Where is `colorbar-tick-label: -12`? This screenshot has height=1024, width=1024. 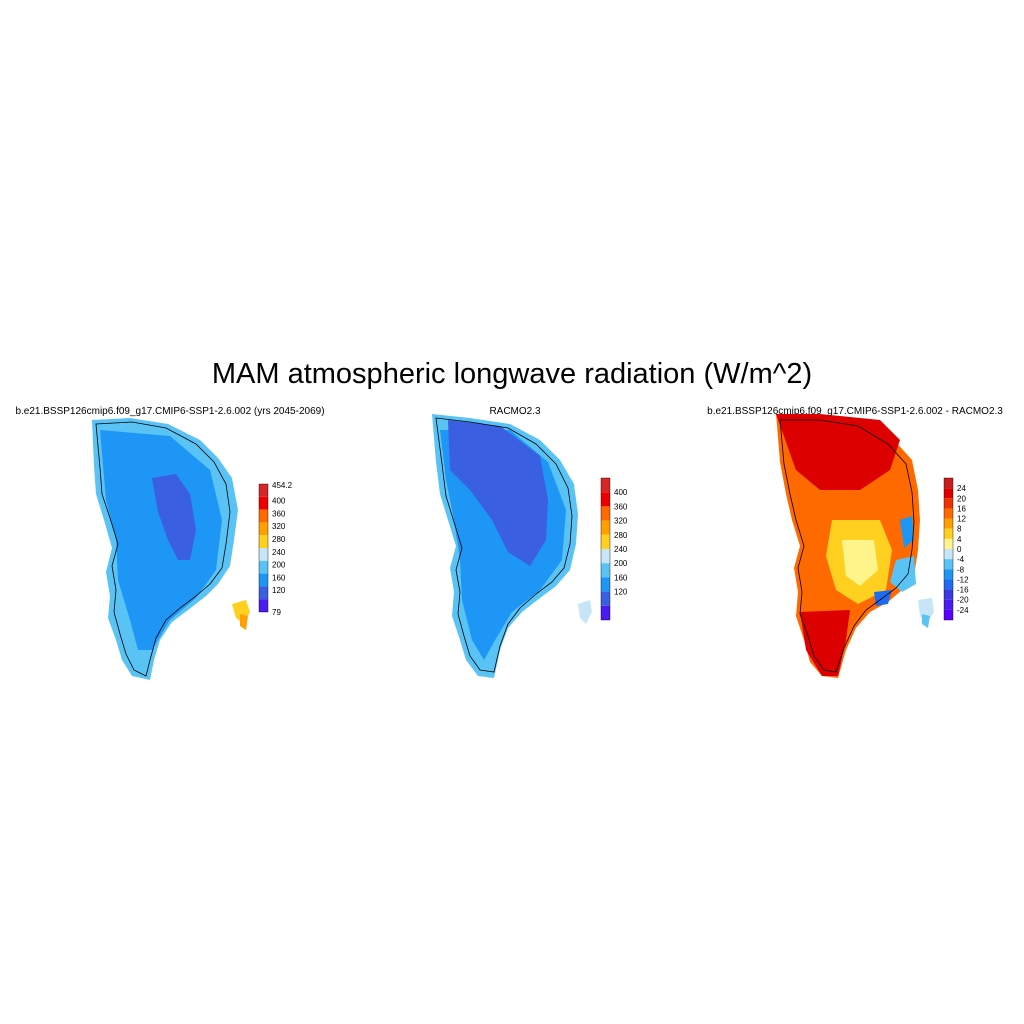 colorbar-tick-label: -12 is located at coordinates (963, 579).